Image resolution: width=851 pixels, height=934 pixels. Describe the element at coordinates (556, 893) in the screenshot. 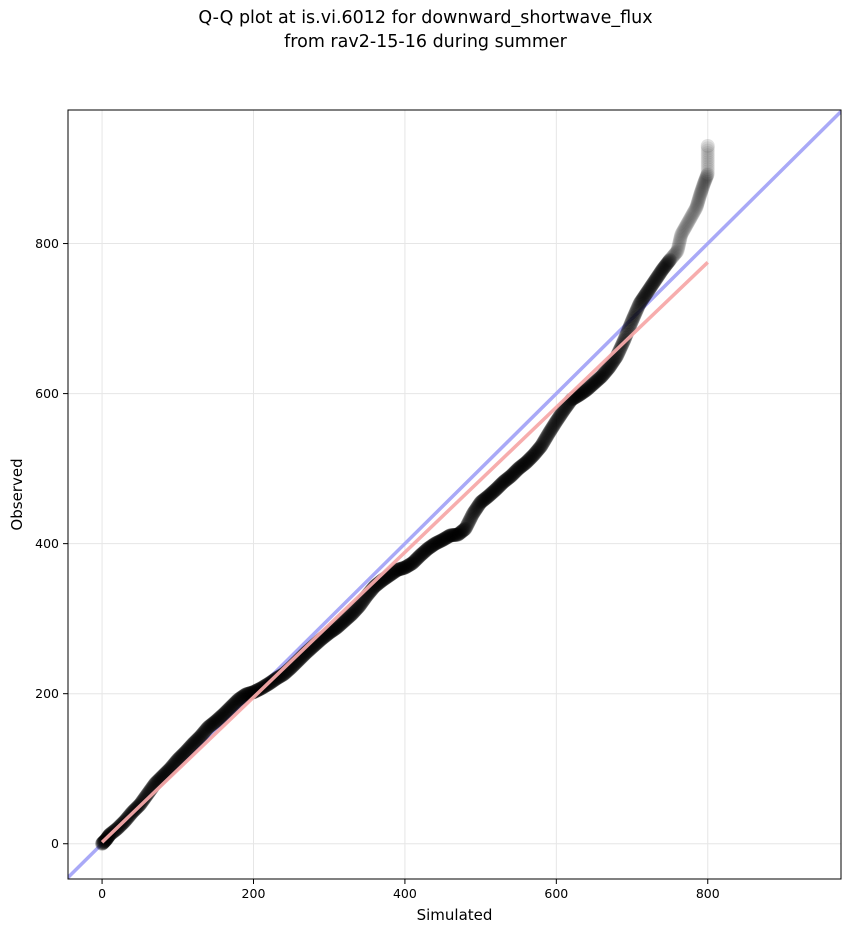

I see `x-tick-label: 600` at that location.